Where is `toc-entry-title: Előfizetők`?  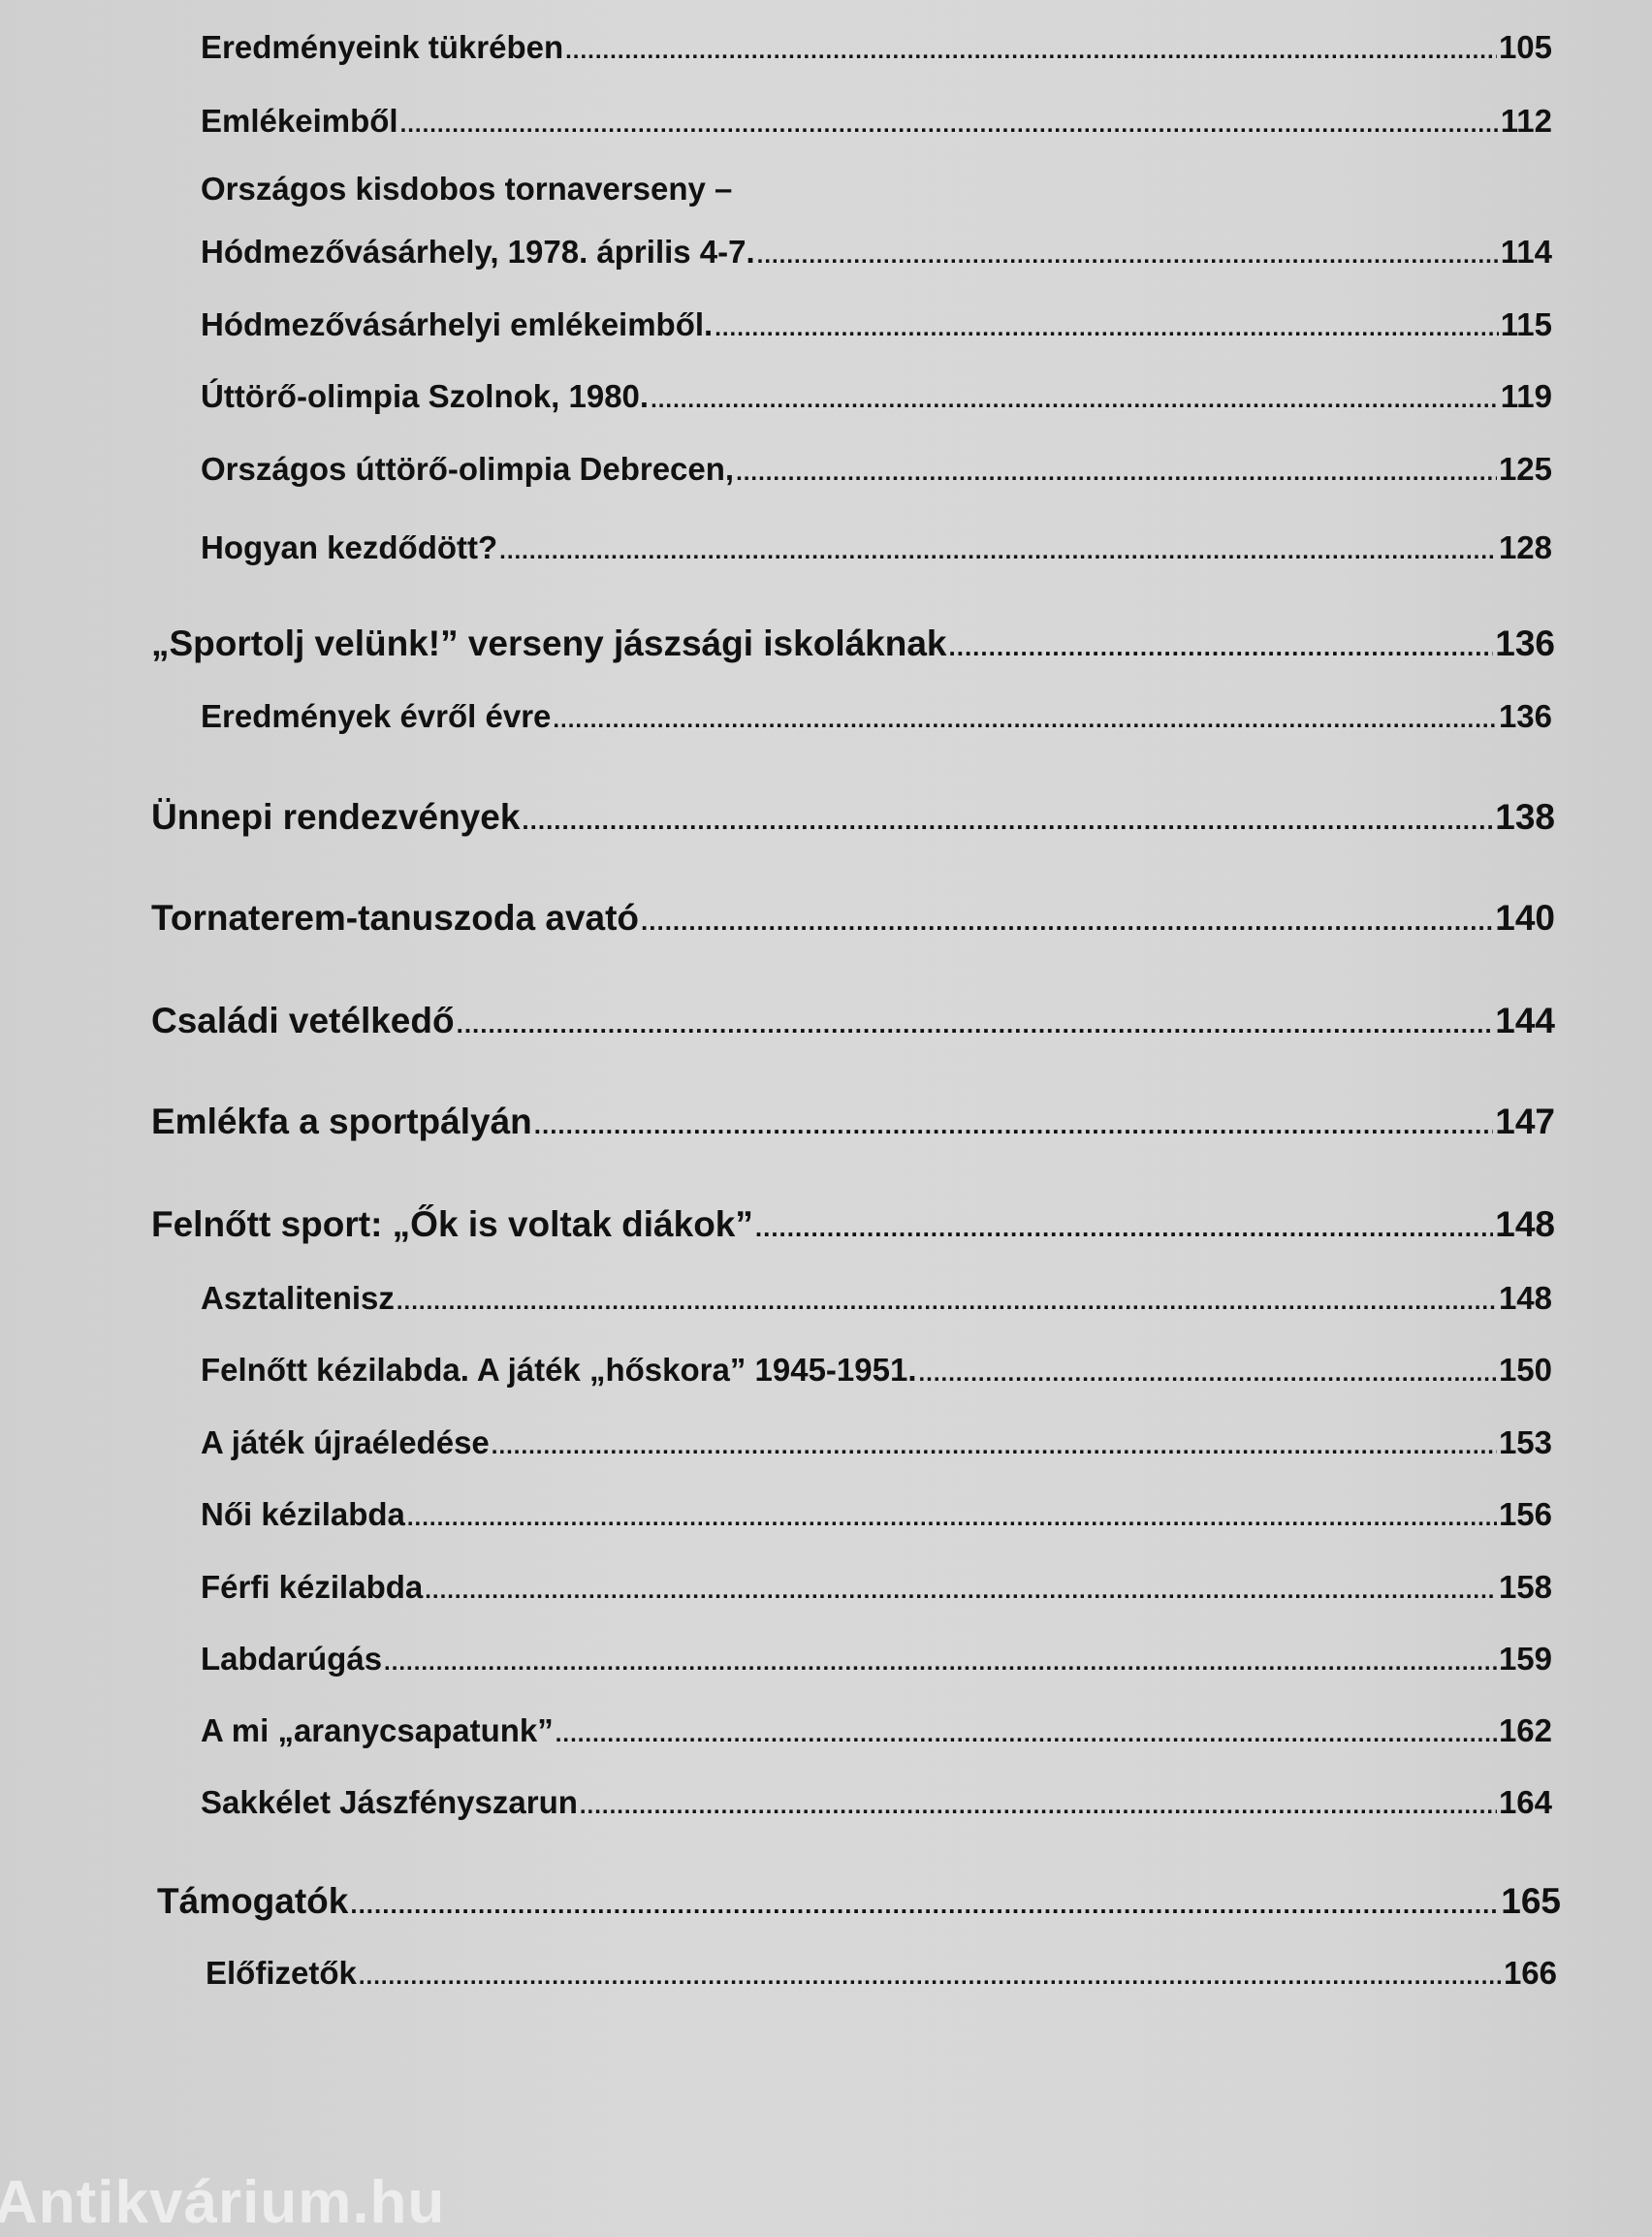
toc-entry-title: Előfizetők is located at coordinates (282, 1973).